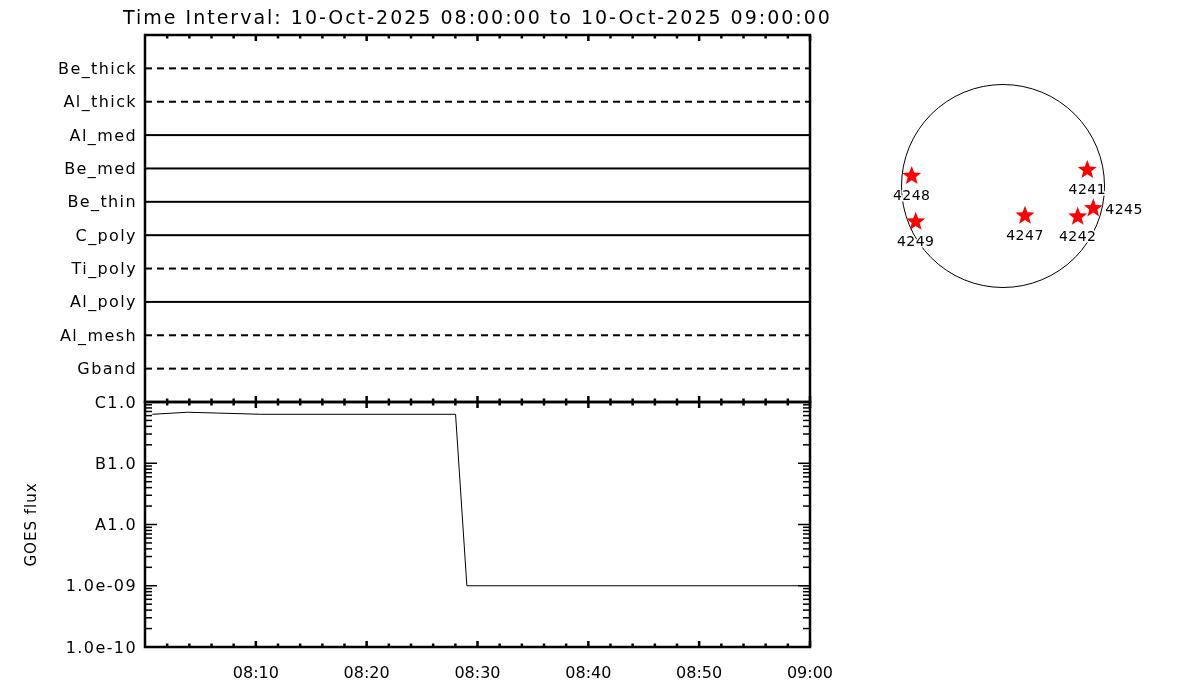 The width and height of the screenshot is (1200, 700). Describe the element at coordinates (115, 463) in the screenshot. I see `y-tick-label: B1.0` at that location.